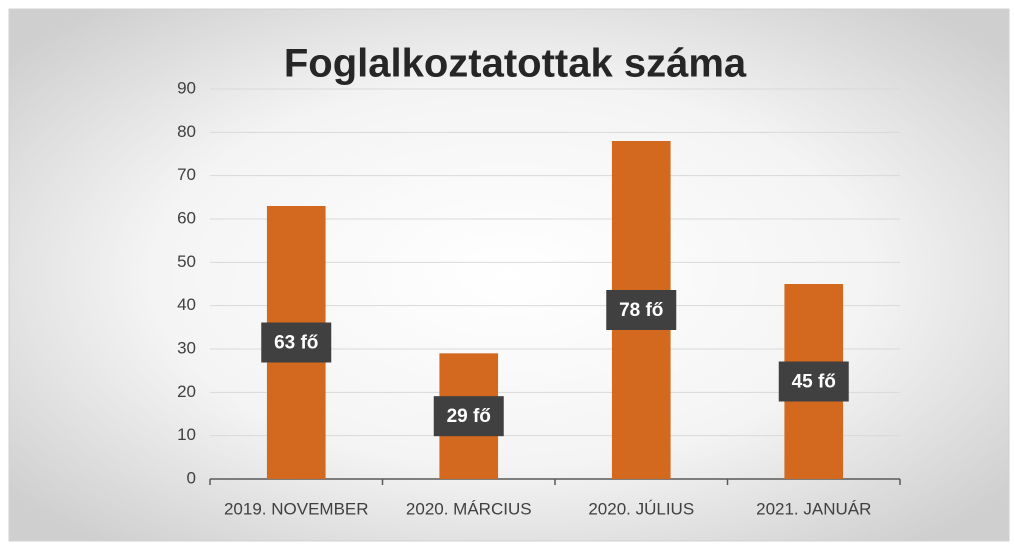 This screenshot has width=1014, height=546. What do you see at coordinates (186, 304) in the screenshot?
I see `y-tick-label: 40` at bounding box center [186, 304].